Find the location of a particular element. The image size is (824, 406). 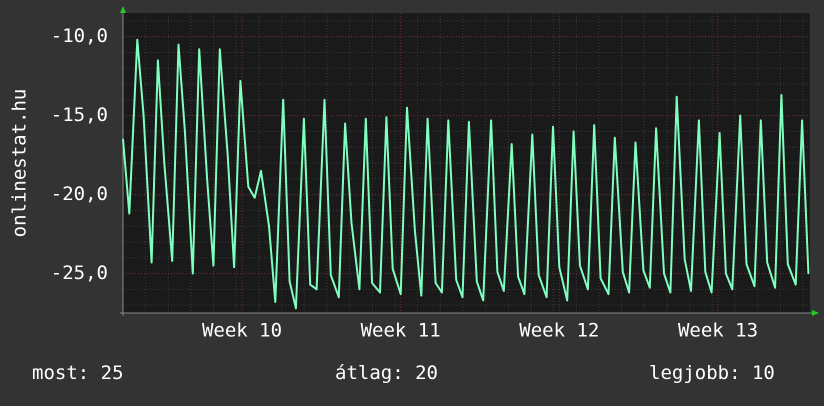

best-value-stat: legjobb: 10 is located at coordinates (712, 373).